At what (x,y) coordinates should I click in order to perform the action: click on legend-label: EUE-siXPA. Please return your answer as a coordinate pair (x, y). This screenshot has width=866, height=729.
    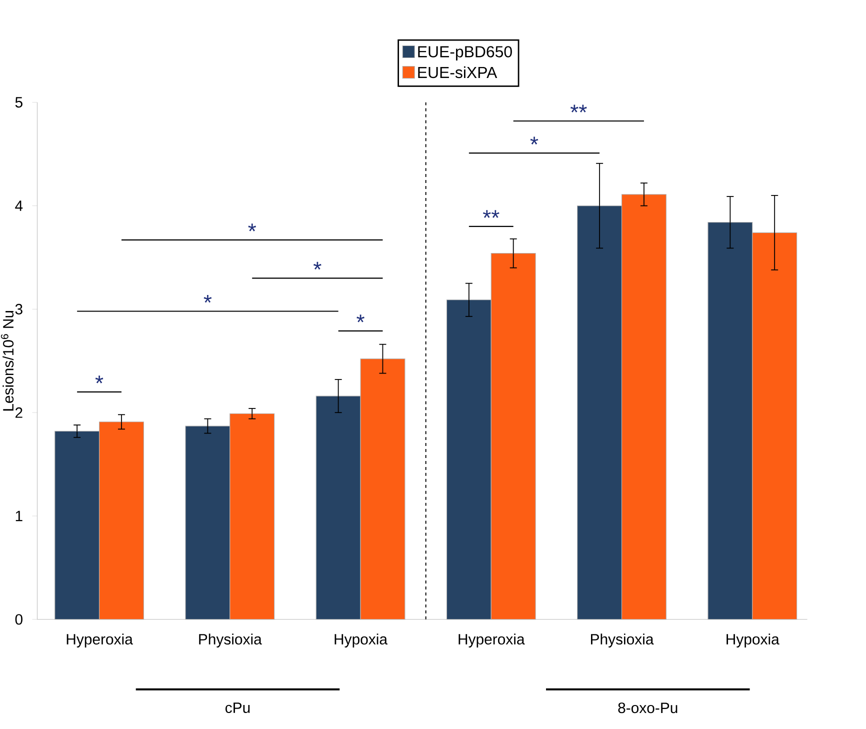
    Looking at the image, I should click on (458, 72).